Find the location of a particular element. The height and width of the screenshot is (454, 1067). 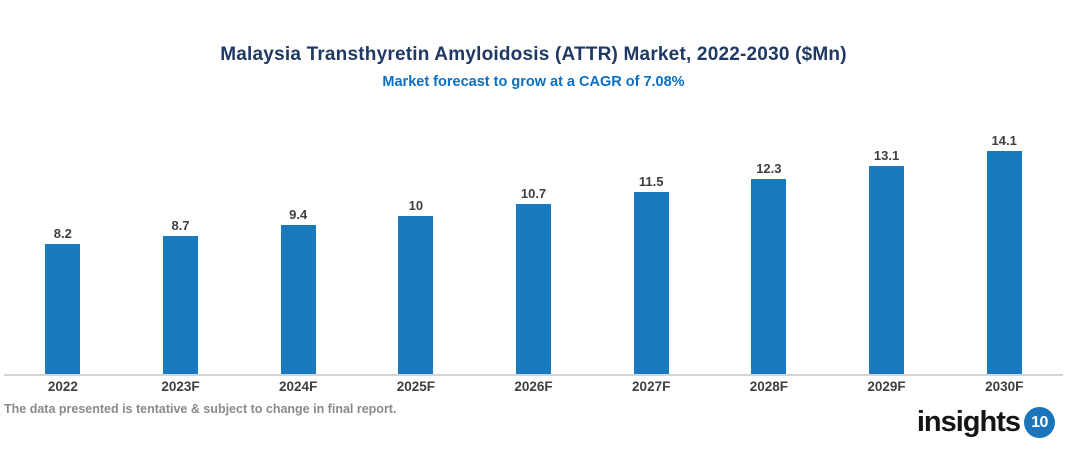

bar-column: 8.2 is located at coordinates (63, 300).